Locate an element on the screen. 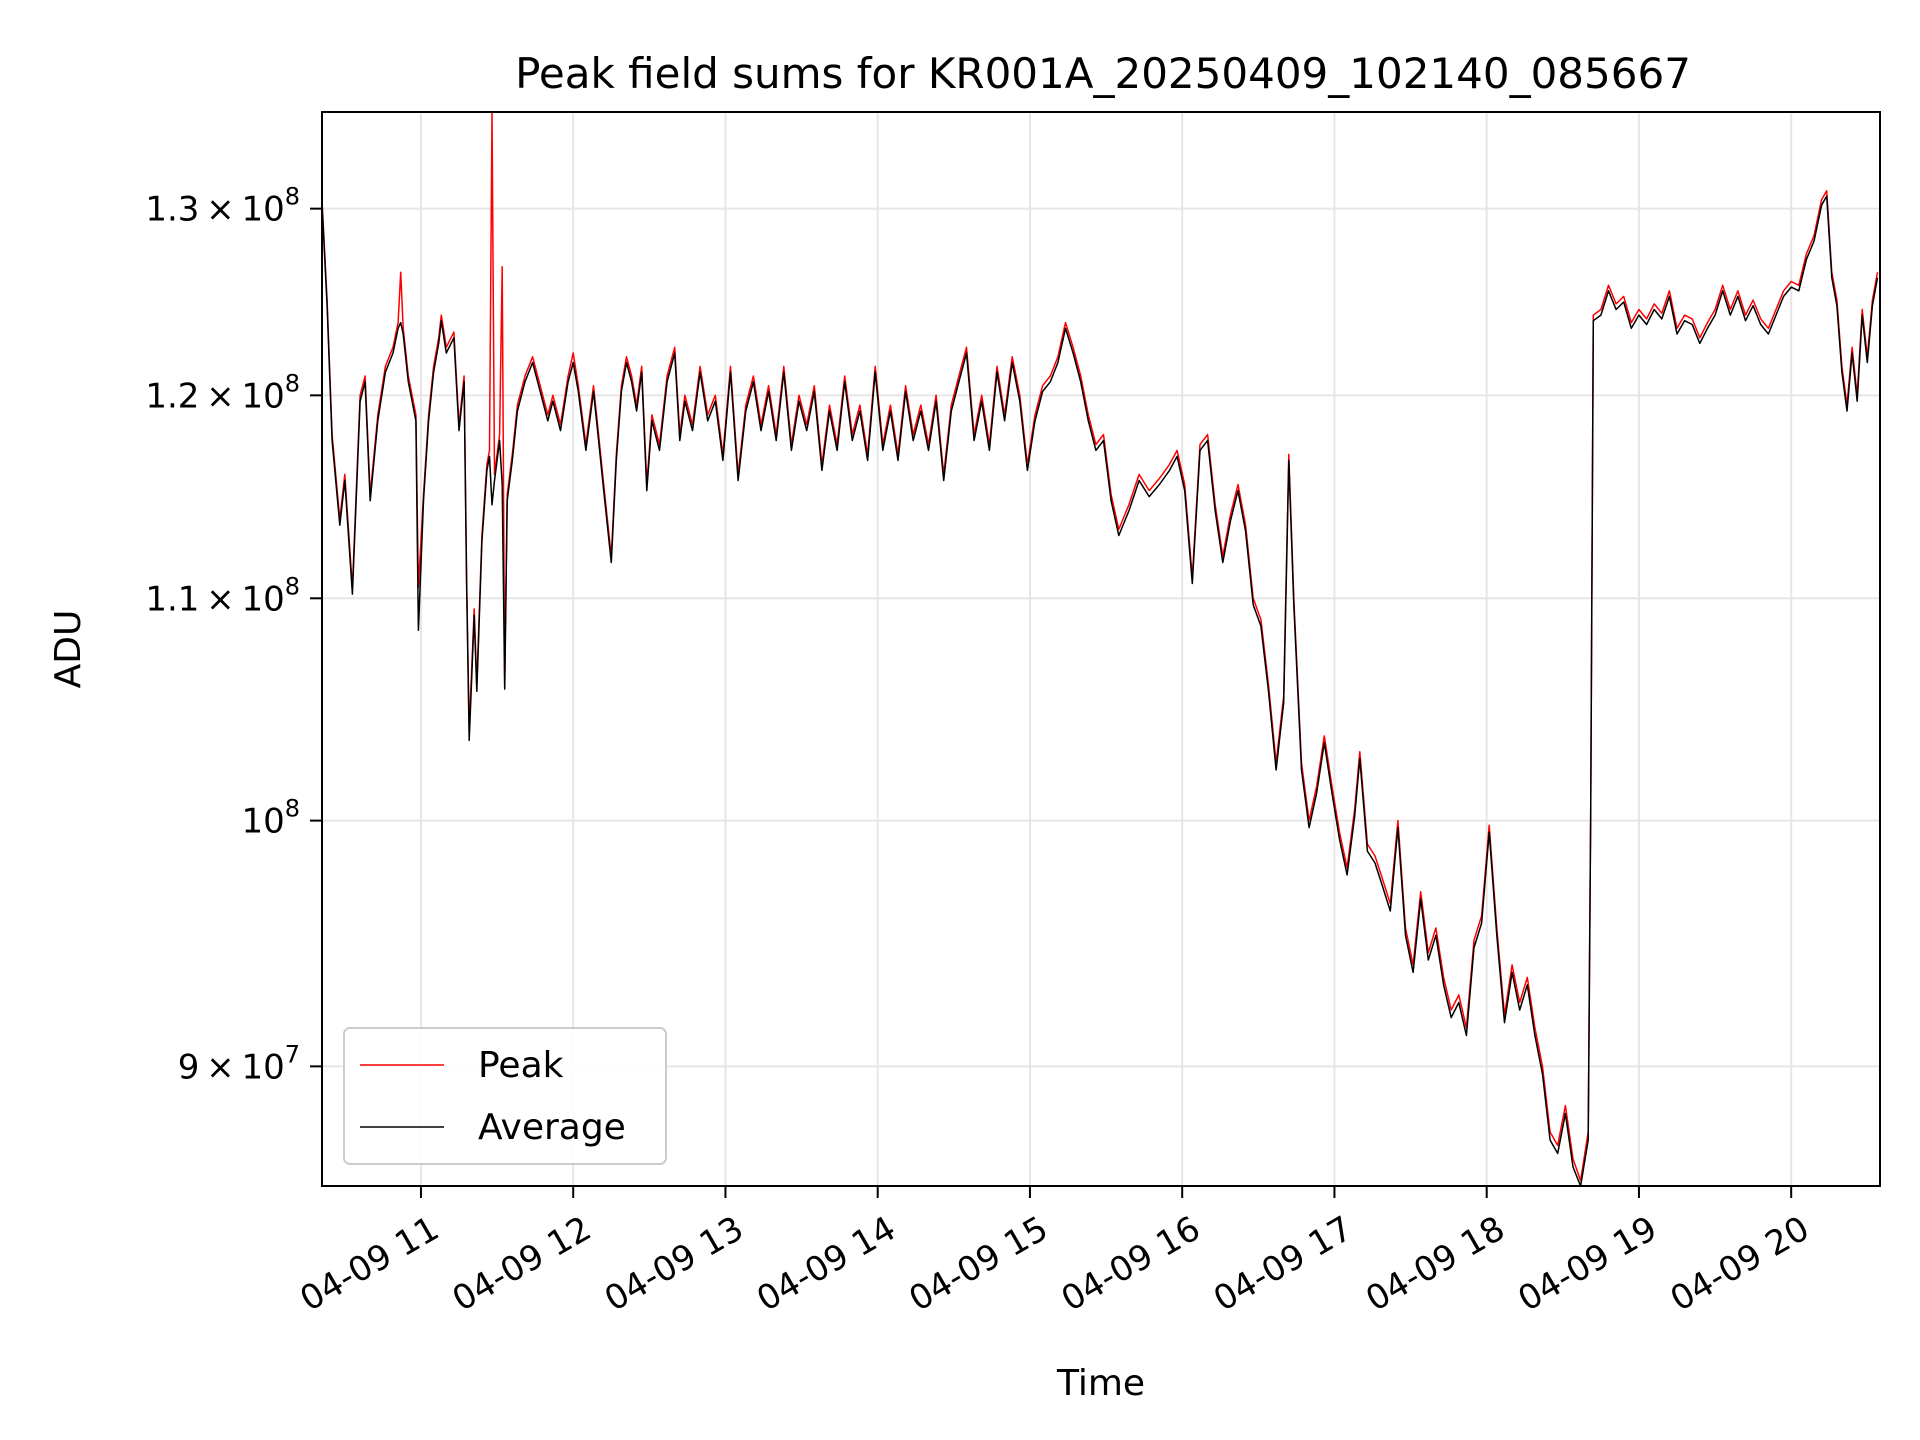 Image resolution: width=1920 pixels, height=1440 pixels. x-axis-label: Time is located at coordinates (1100, 1383).